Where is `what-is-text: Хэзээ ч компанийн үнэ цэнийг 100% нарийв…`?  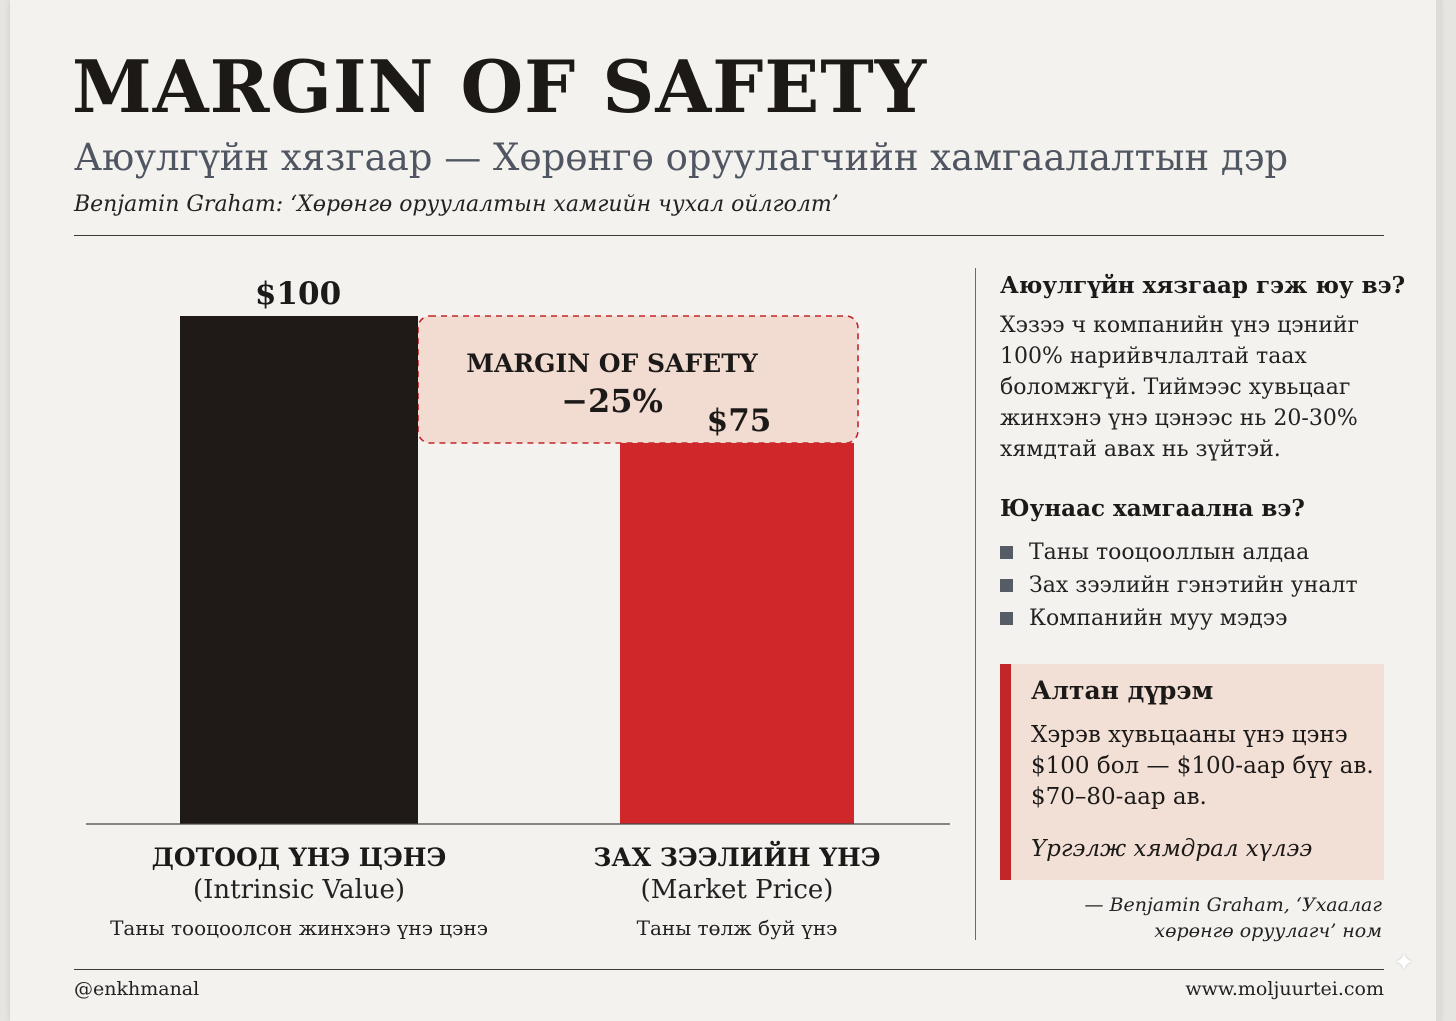
what-is-text: Хэзээ ч компанийн үнэ цэнийг 100% нарийв… is located at coordinates (1180, 387).